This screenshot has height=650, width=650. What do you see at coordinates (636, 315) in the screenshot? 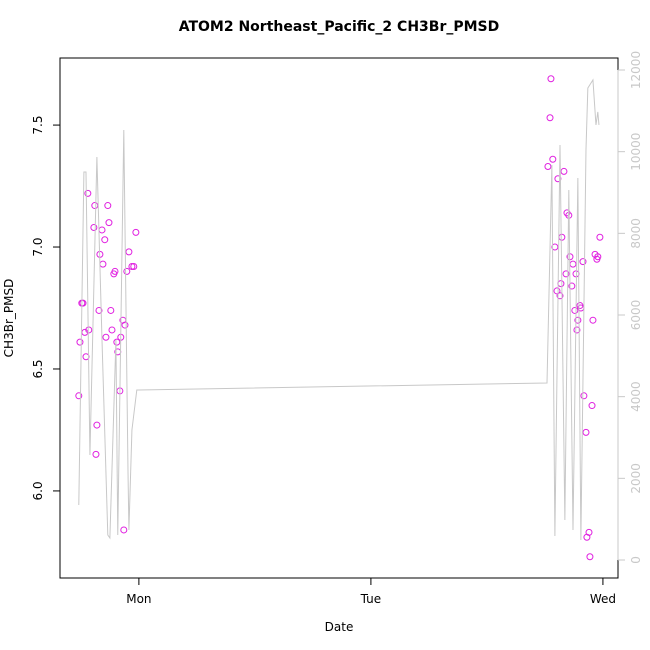
I see `y2-tick-label: 6000` at bounding box center [636, 315].